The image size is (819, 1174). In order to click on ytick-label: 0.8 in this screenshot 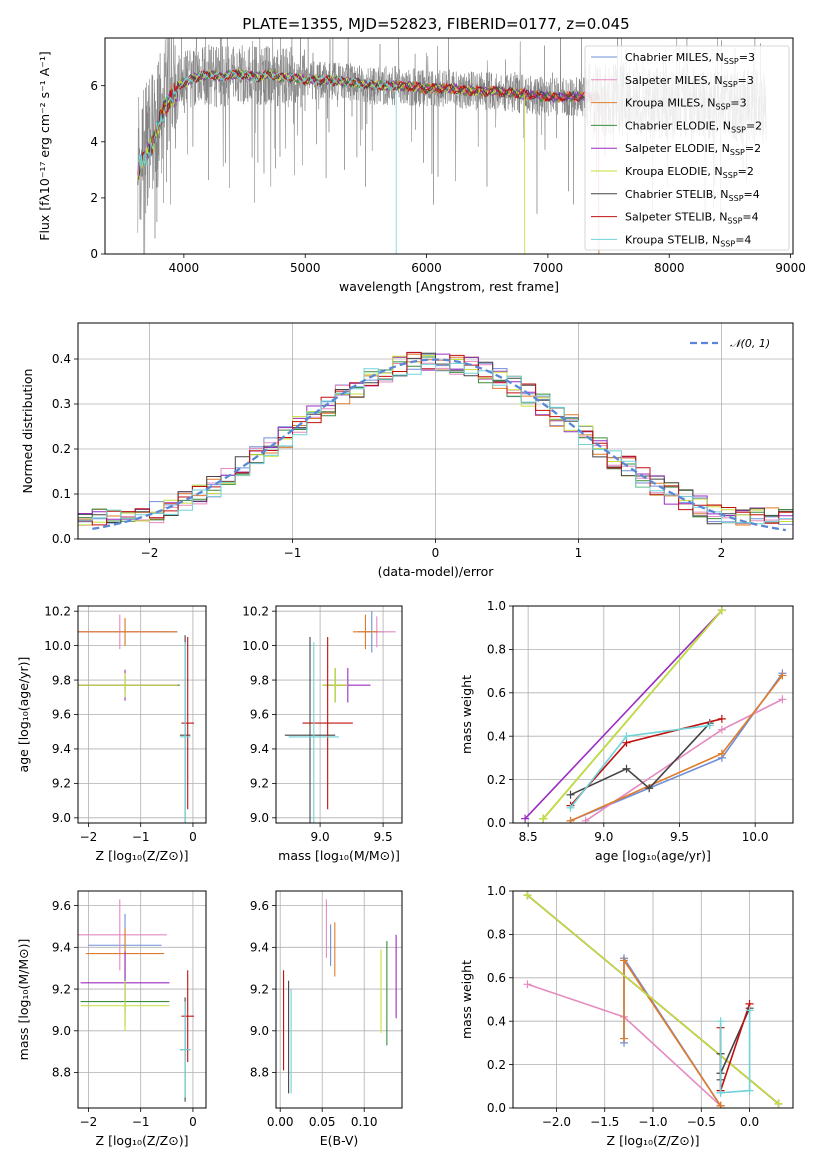, I will do `click(496, 650)`.